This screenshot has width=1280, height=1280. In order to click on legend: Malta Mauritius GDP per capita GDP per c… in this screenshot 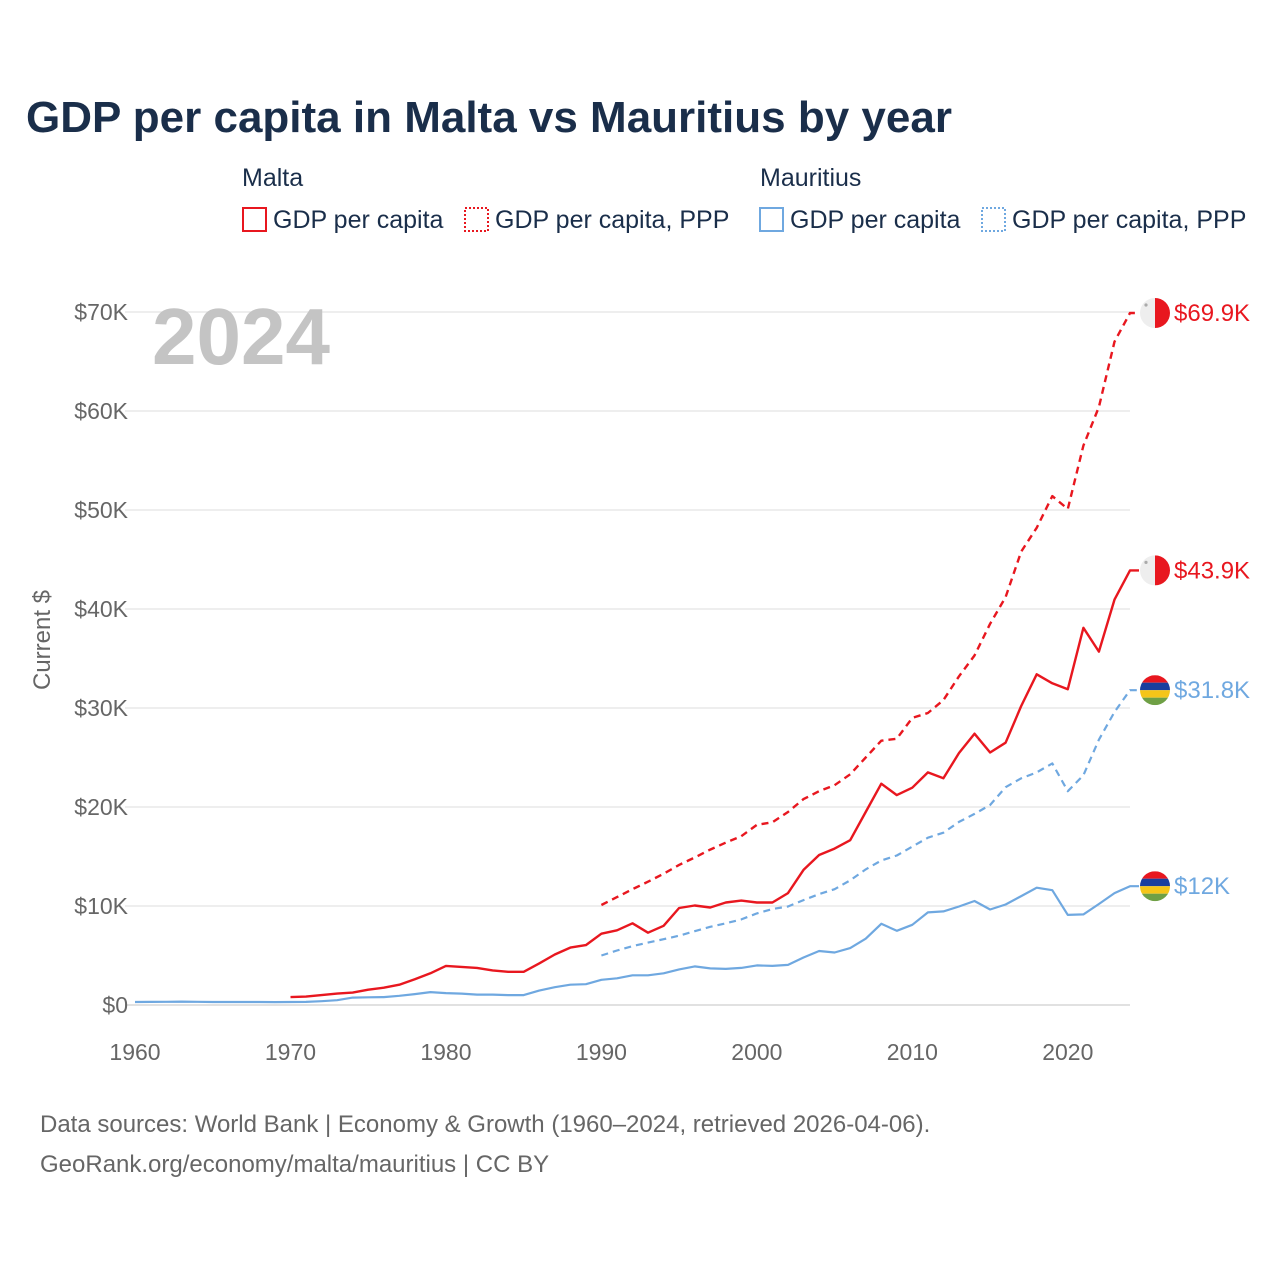, I will do `click(744, 199)`.